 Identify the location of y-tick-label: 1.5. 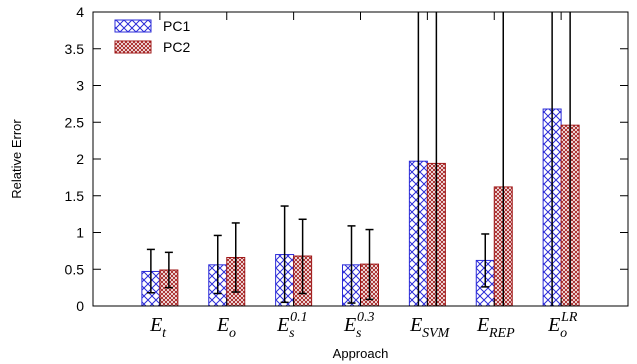
(75, 196).